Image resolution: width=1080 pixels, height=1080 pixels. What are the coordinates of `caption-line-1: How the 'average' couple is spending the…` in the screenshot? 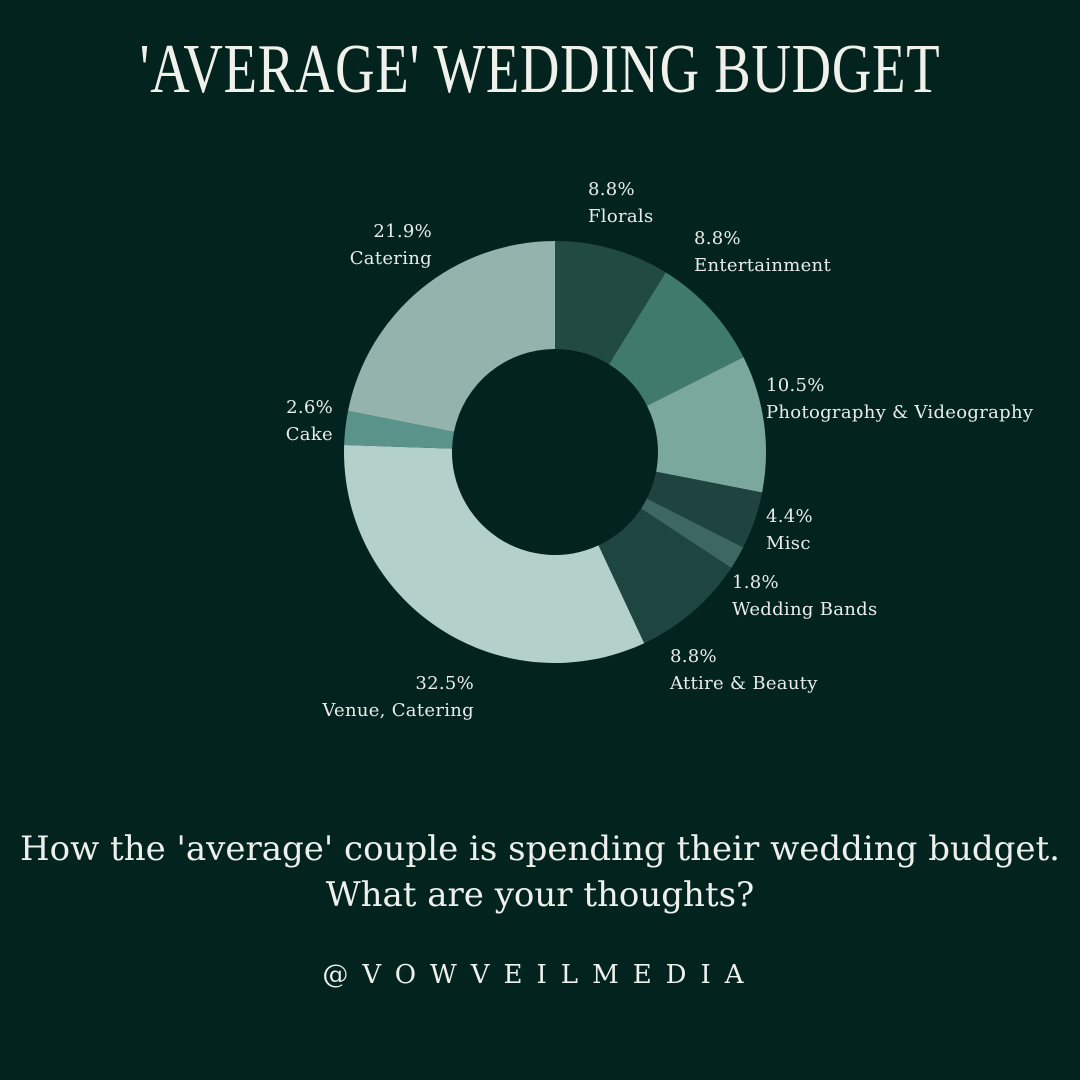 It's located at (540, 849).